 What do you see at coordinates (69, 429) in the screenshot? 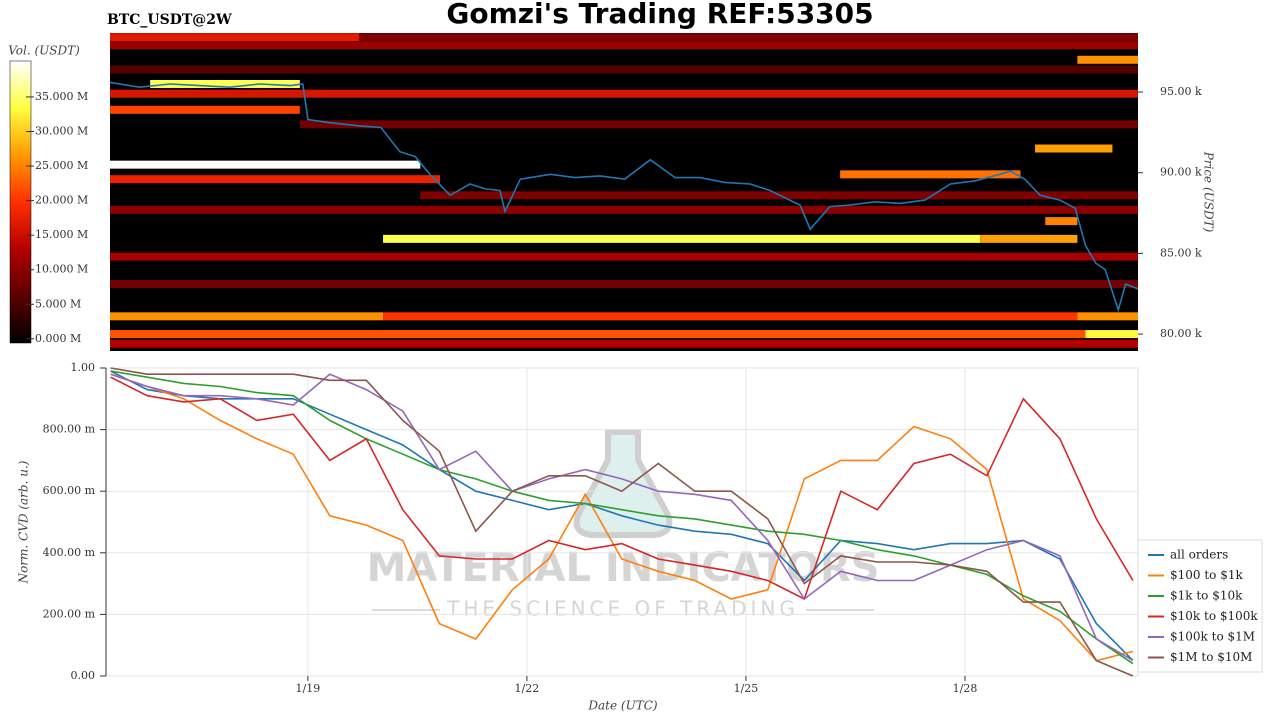
I see `y-tick-label: 800.00 m` at bounding box center [69, 429].